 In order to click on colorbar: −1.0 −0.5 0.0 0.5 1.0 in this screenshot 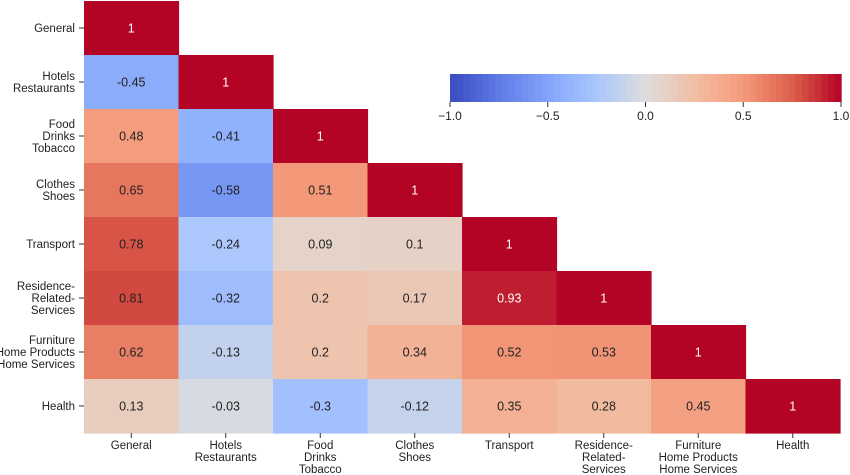, I will do `click(644, 98)`.